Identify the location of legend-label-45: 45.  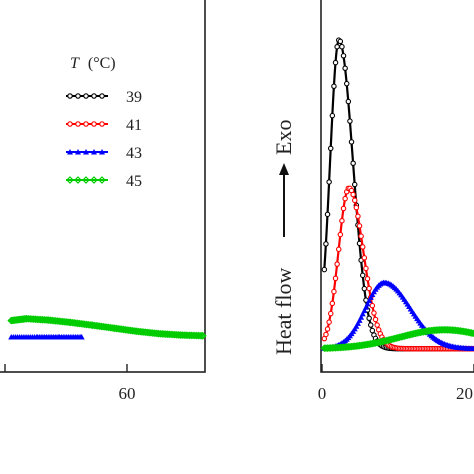
(134, 181).